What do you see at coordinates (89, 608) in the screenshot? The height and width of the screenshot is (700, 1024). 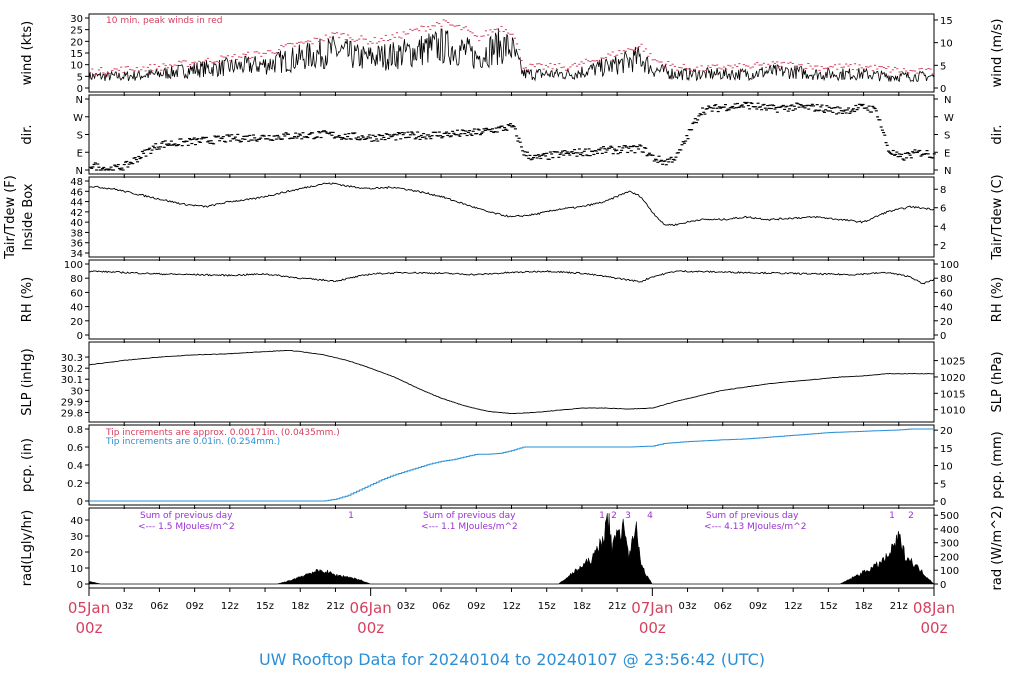 I see `x-date-label: 05Jan` at bounding box center [89, 608].